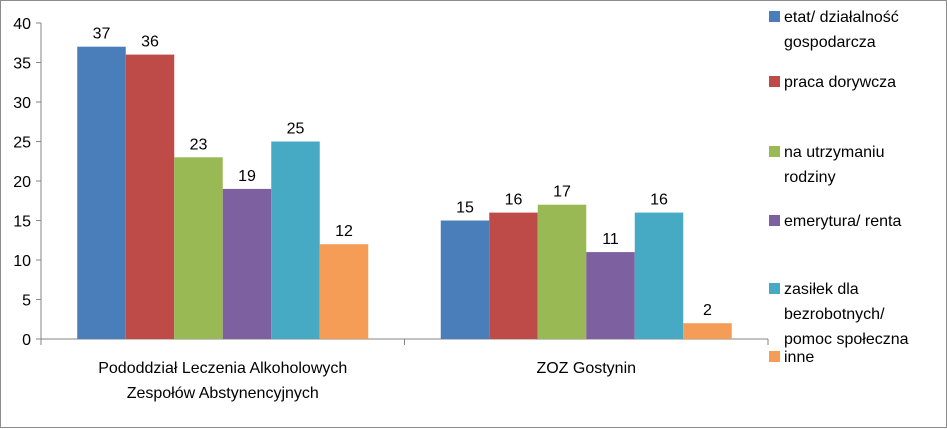 This screenshot has height=429, width=947. Describe the element at coordinates (223, 393) in the screenshot. I see `category-label: Zespołów Abstynencyjnych` at that location.